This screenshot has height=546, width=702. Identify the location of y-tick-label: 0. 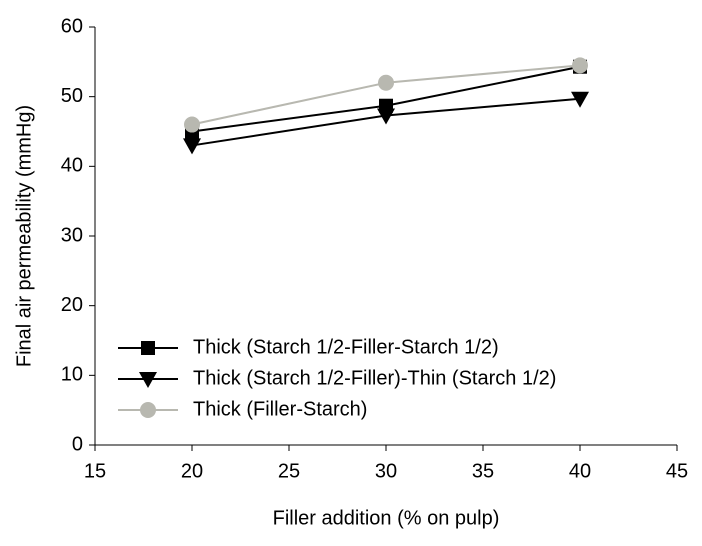
(77, 444).